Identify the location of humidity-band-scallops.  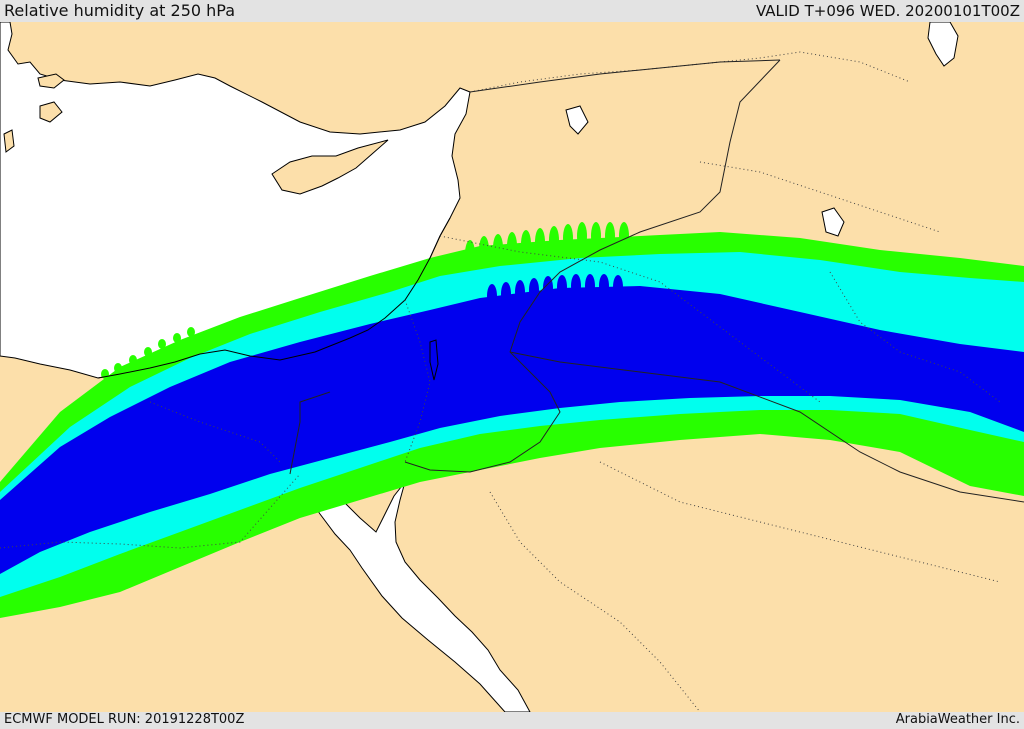
(365, 300).